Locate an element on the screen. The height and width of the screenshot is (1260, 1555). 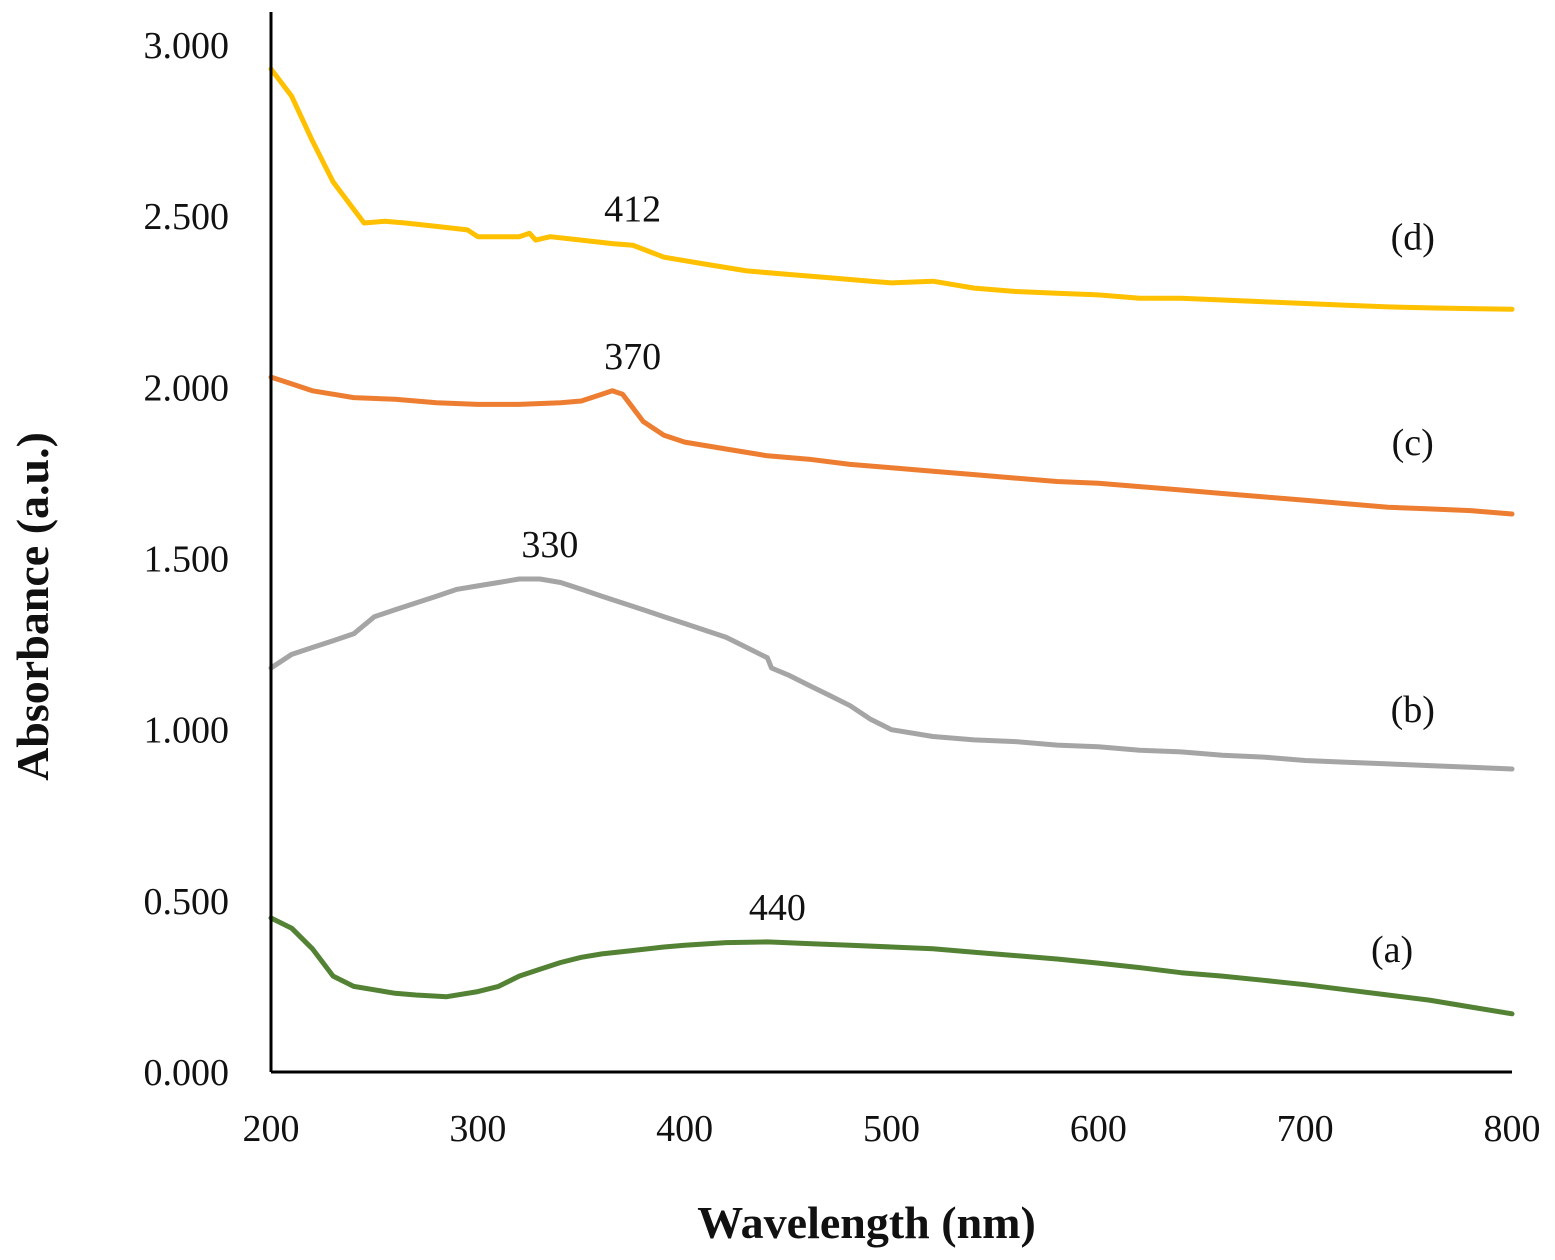
peak-label: 412 is located at coordinates (632, 210).